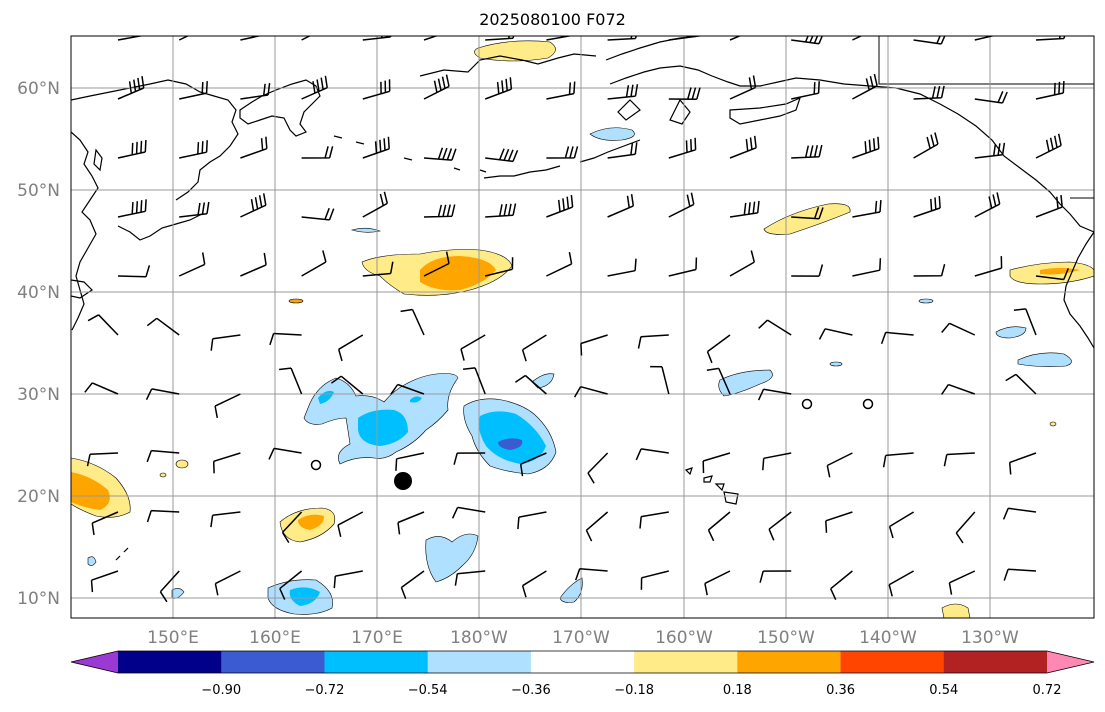  What do you see at coordinates (38, 395) in the screenshot?
I see `lat-label: 30°N` at bounding box center [38, 395].